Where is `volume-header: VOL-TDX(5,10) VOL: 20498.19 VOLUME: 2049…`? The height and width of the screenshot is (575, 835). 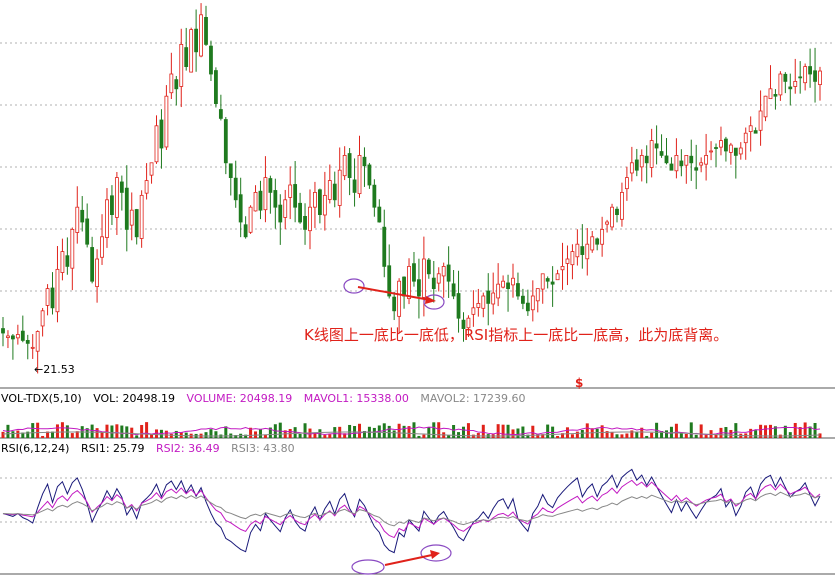
volume-header: VOL-TDX(5,10) VOL: 20498.19 VOLUME: 2049… is located at coordinates (267, 398).